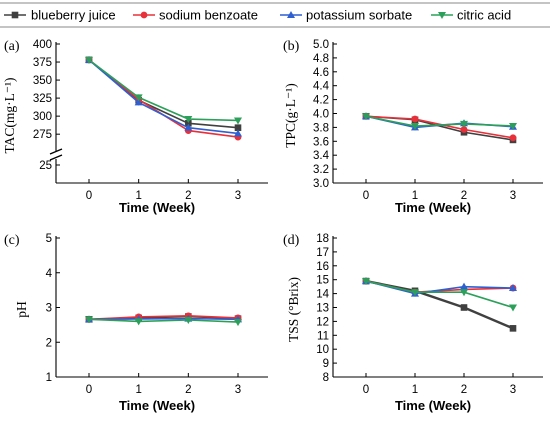 Image resolution: width=550 pixels, height=426 pixels. I want to click on y-tick-label: 300, so click(42, 117).